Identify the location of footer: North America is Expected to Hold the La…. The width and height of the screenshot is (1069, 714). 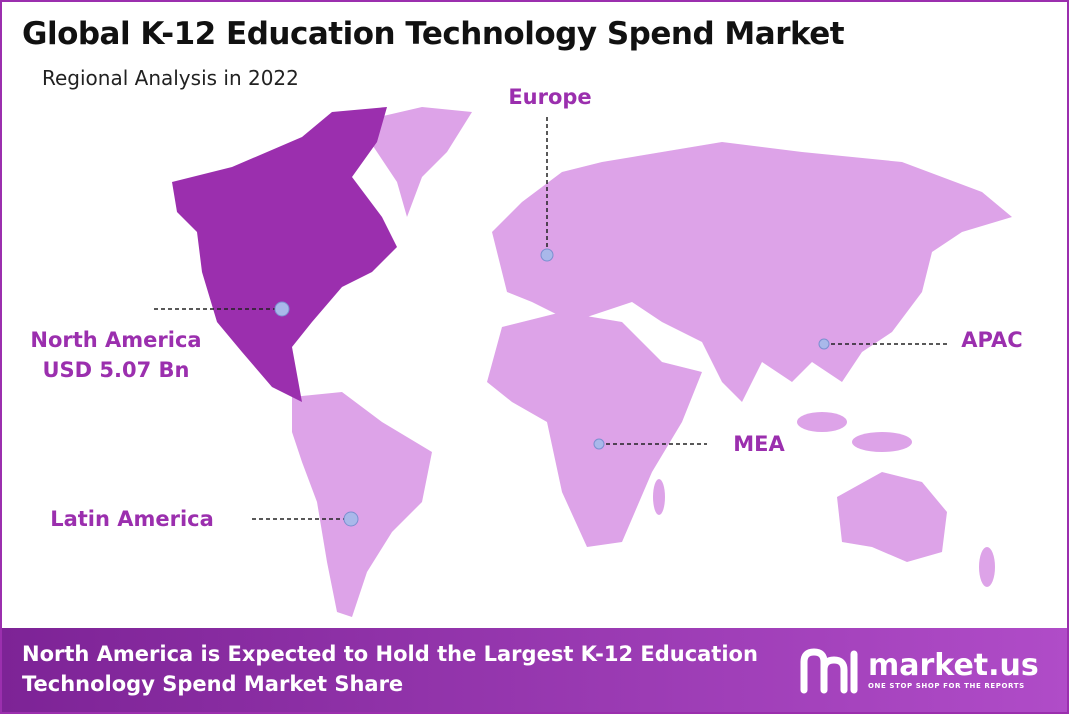
(534, 670).